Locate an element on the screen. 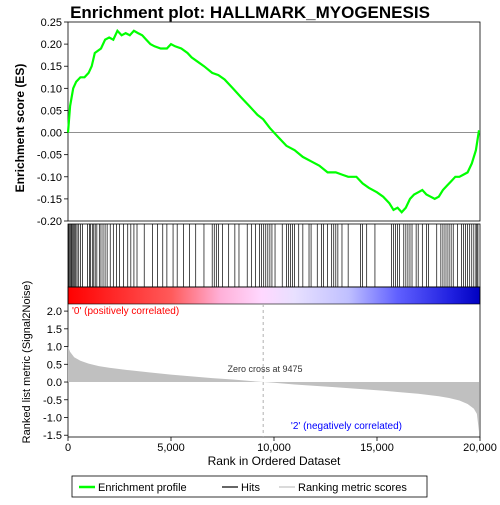 The image size is (500, 505). ranking-y-tick-label: 1.0 is located at coordinates (54, 348).